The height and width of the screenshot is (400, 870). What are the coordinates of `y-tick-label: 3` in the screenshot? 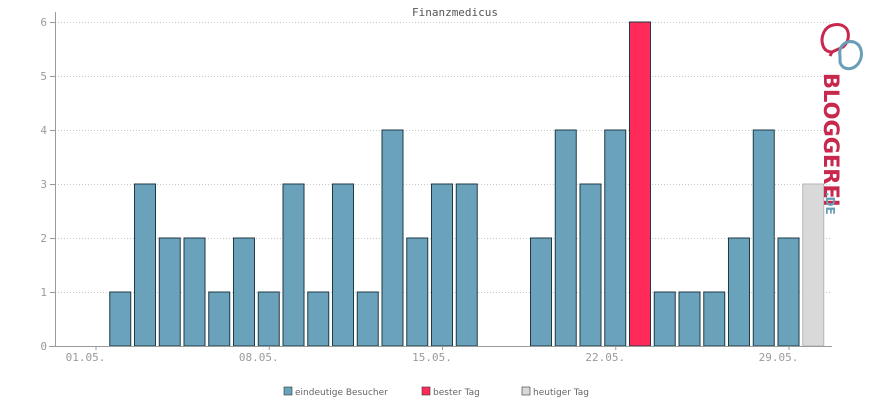 It's located at (43, 184).